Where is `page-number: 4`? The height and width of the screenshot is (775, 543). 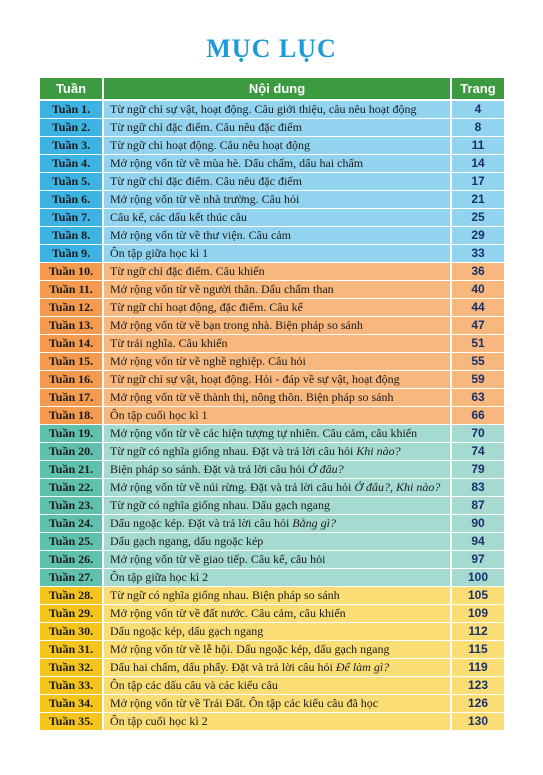 page-number: 4 is located at coordinates (478, 109).